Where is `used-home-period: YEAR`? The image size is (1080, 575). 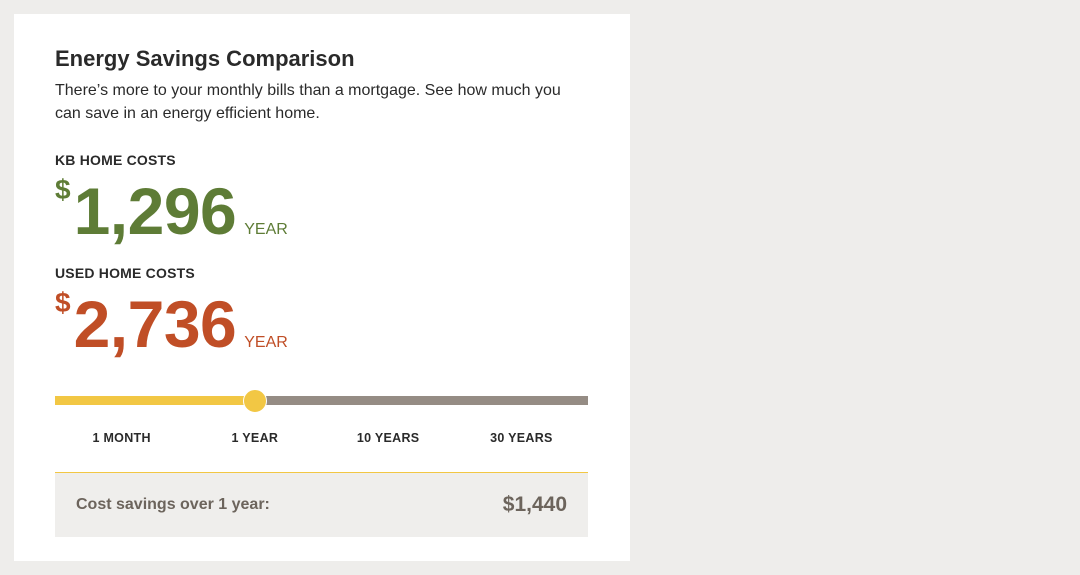 used-home-period: YEAR is located at coordinates (266, 342).